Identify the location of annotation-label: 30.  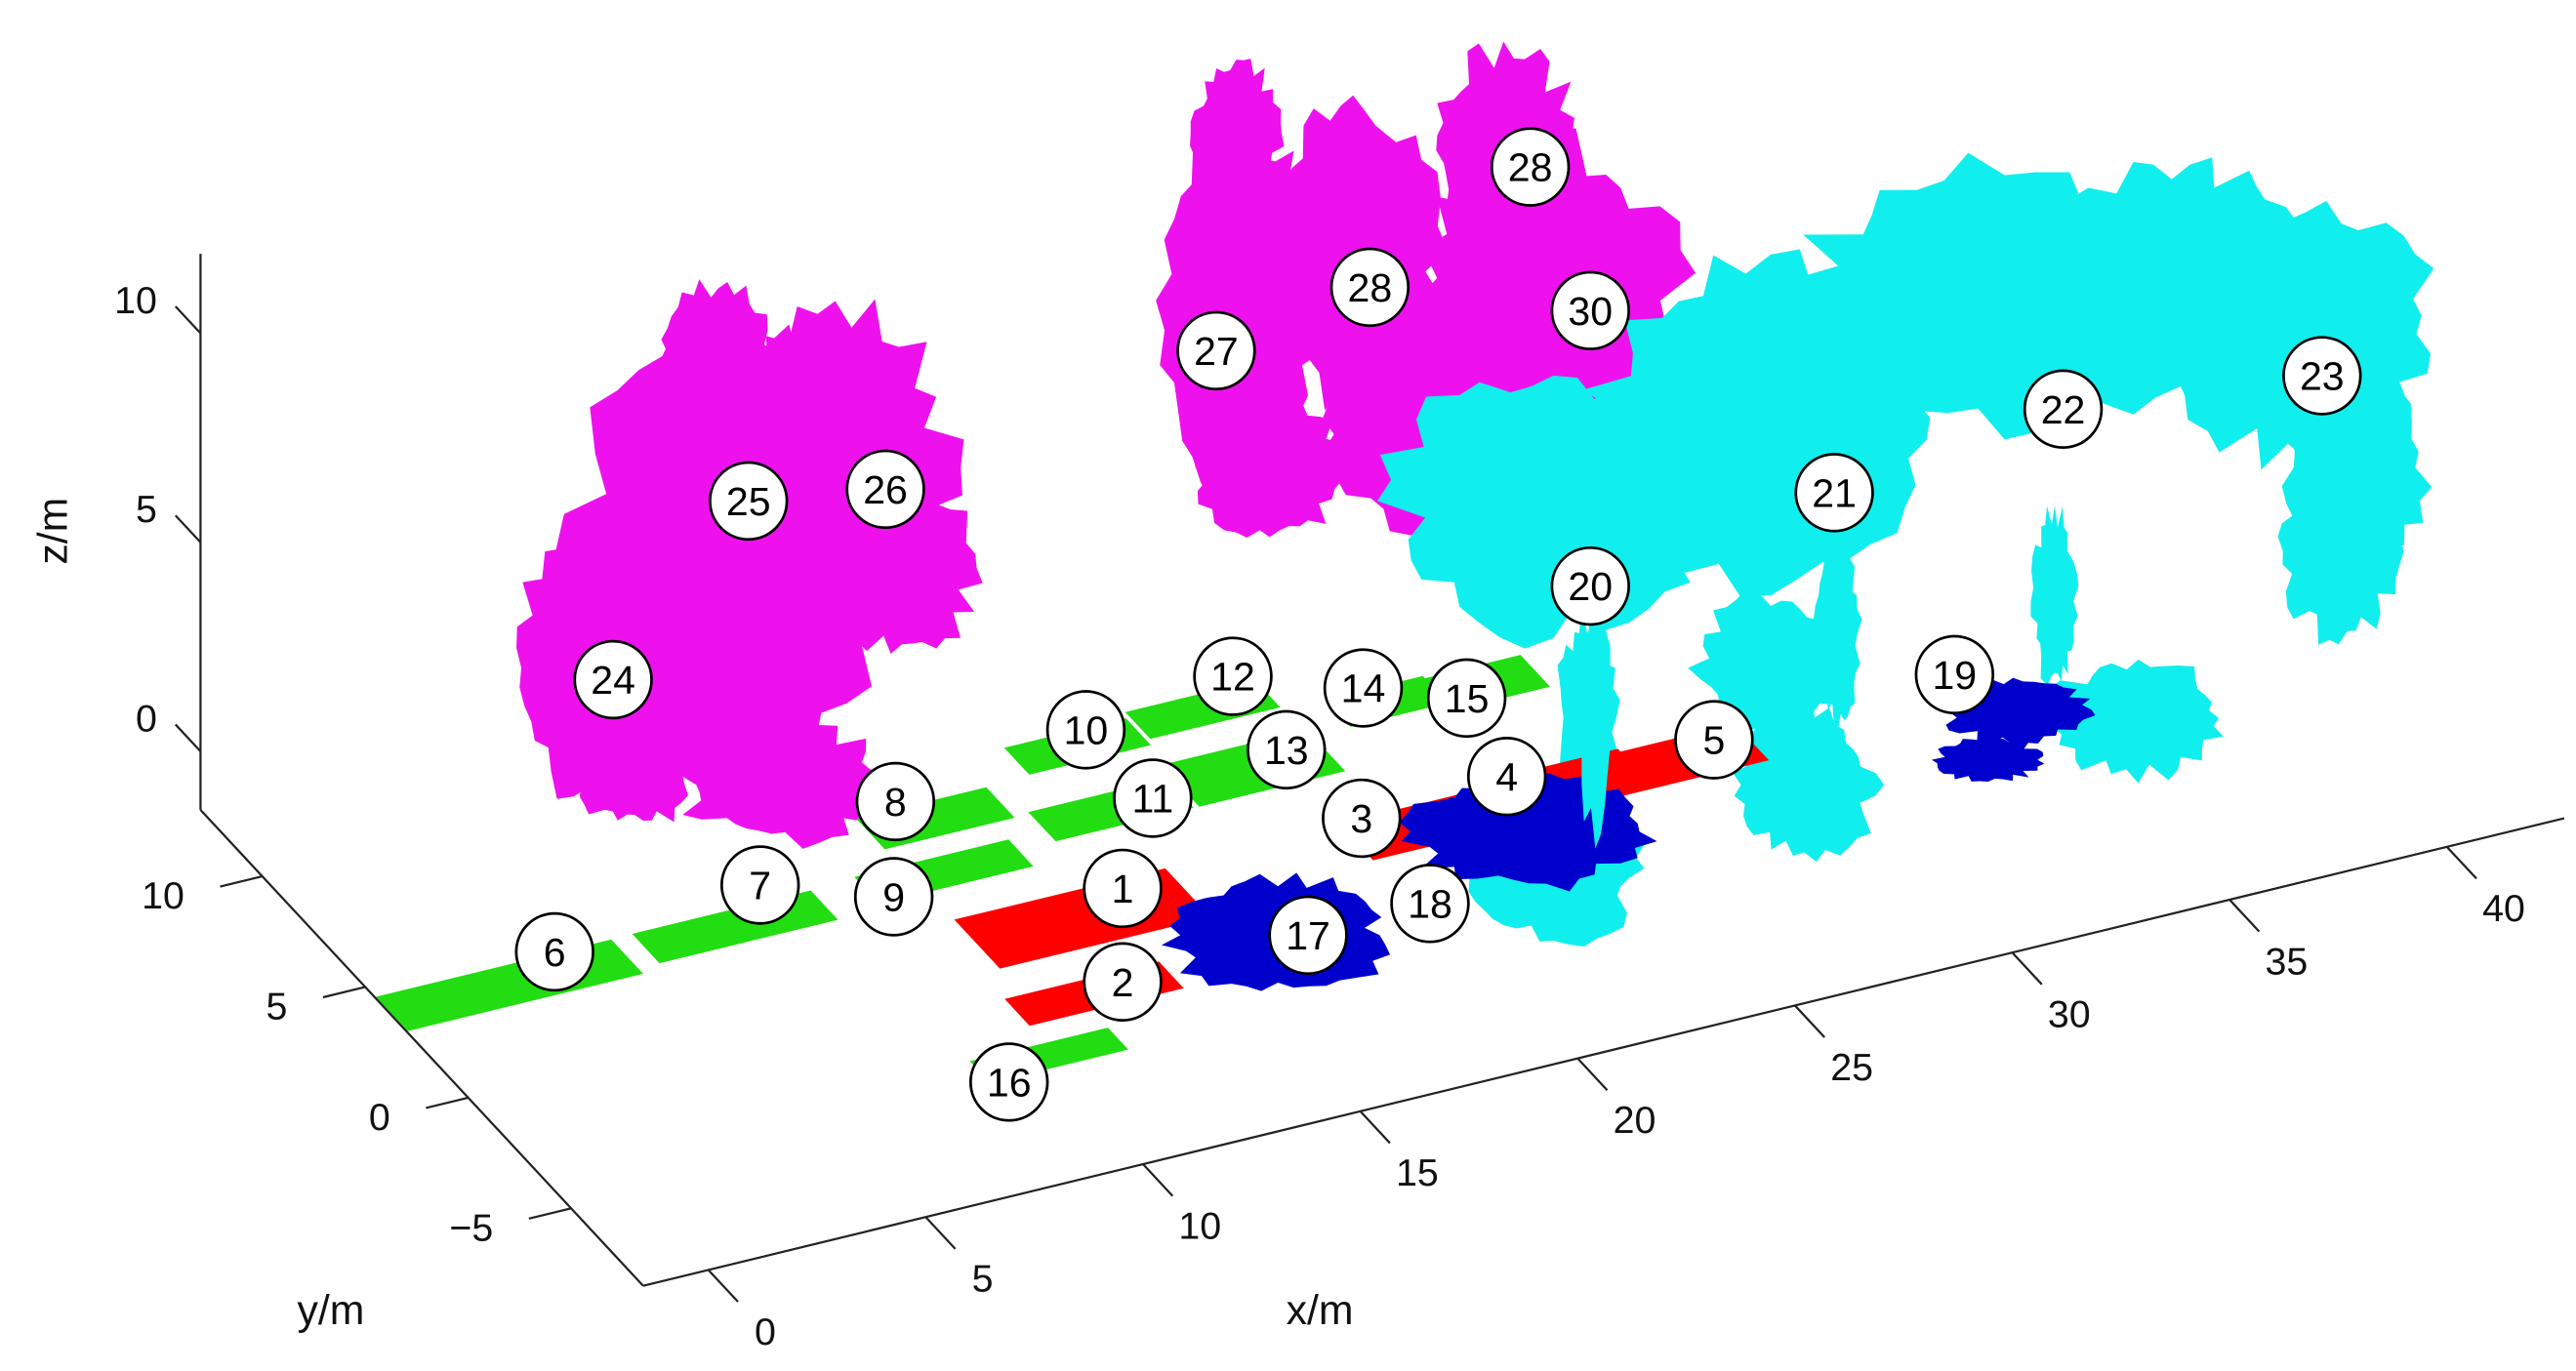
(1590, 311).